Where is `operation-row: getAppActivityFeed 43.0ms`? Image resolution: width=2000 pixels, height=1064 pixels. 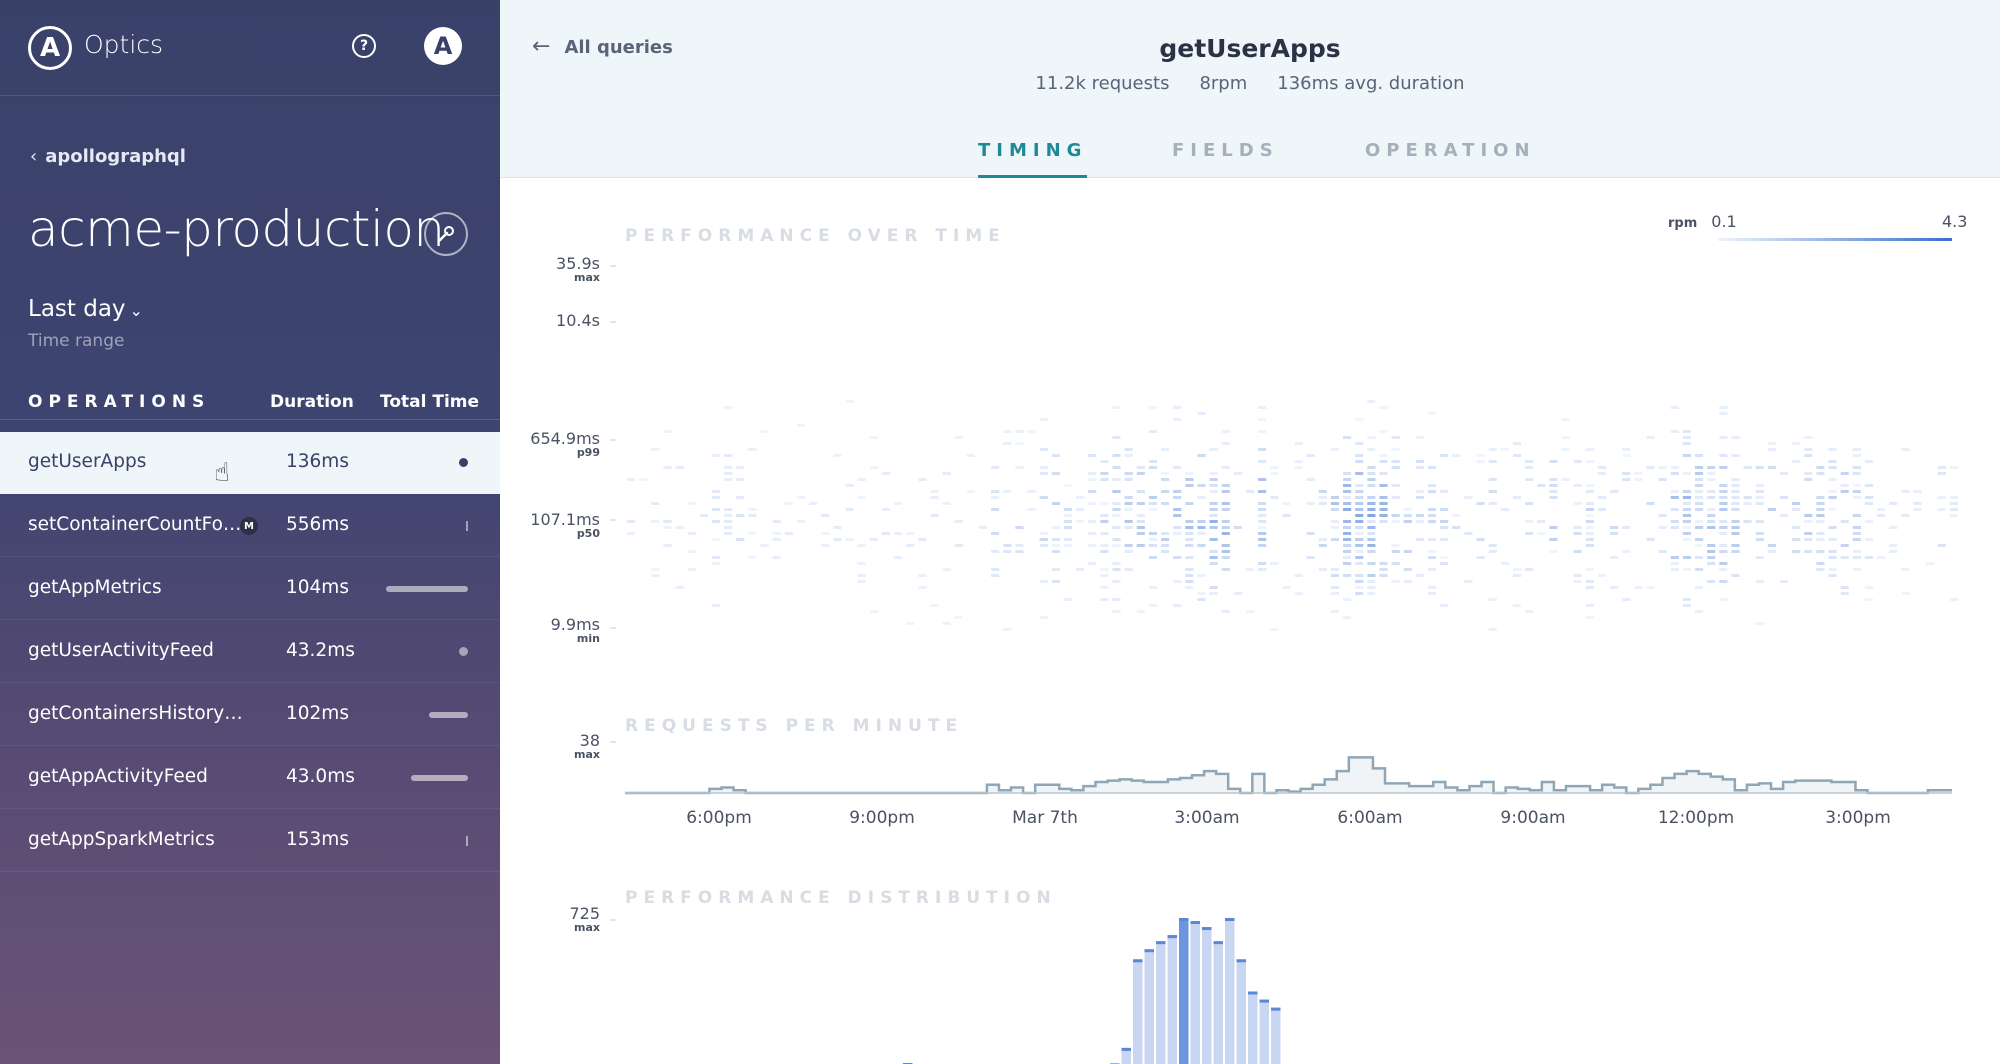
operation-row: getAppActivityFeed 43.0ms is located at coordinates (250, 778).